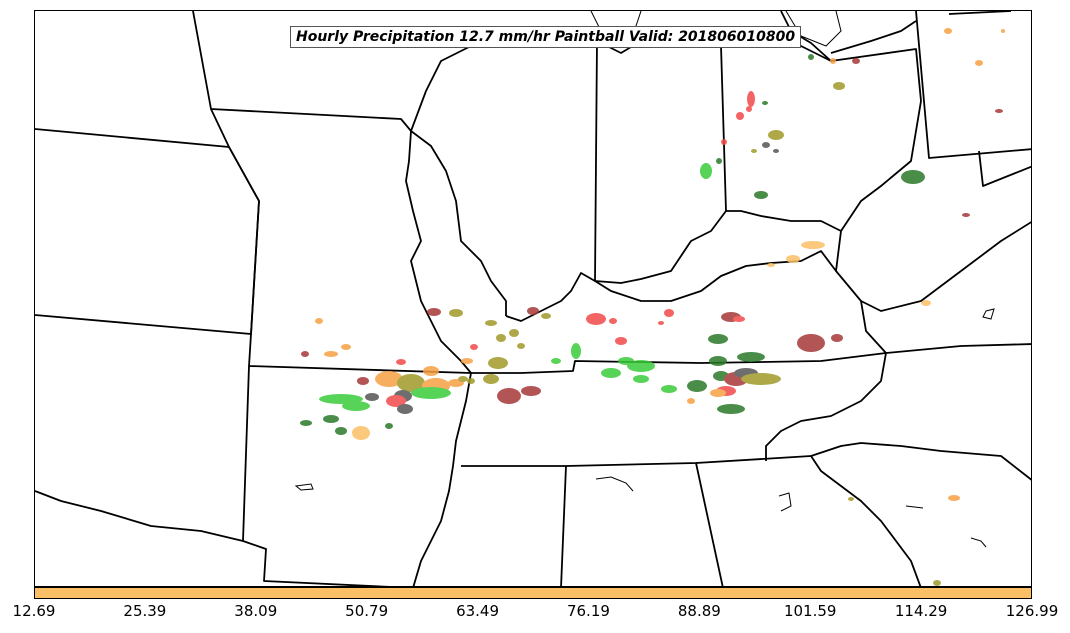 The height and width of the screenshot is (633, 1070). Describe the element at coordinates (145, 611) in the screenshot. I see `colorbar-tick-label: 25.39` at that location.